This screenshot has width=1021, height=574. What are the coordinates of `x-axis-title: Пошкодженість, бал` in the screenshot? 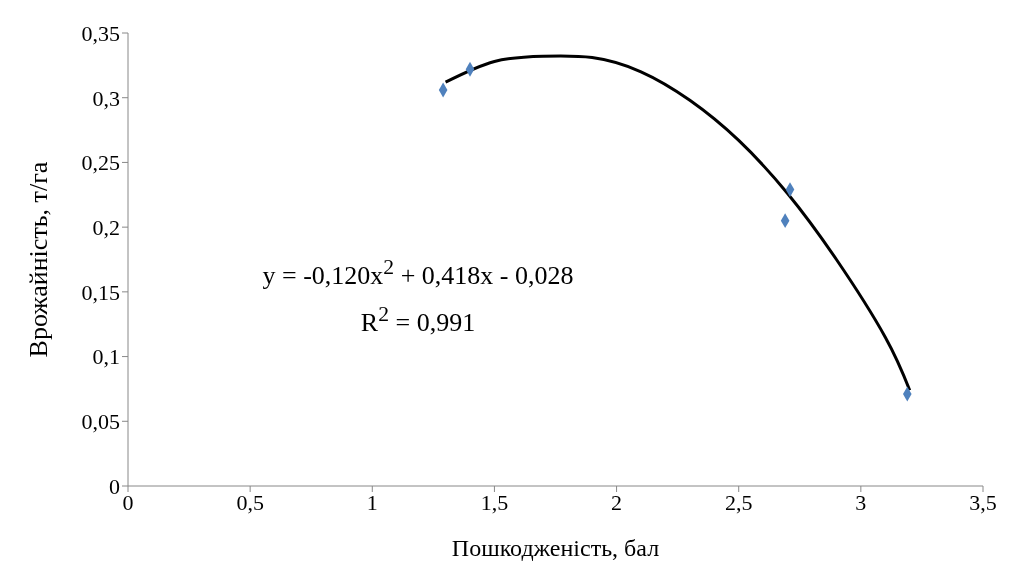 It's located at (555, 548).